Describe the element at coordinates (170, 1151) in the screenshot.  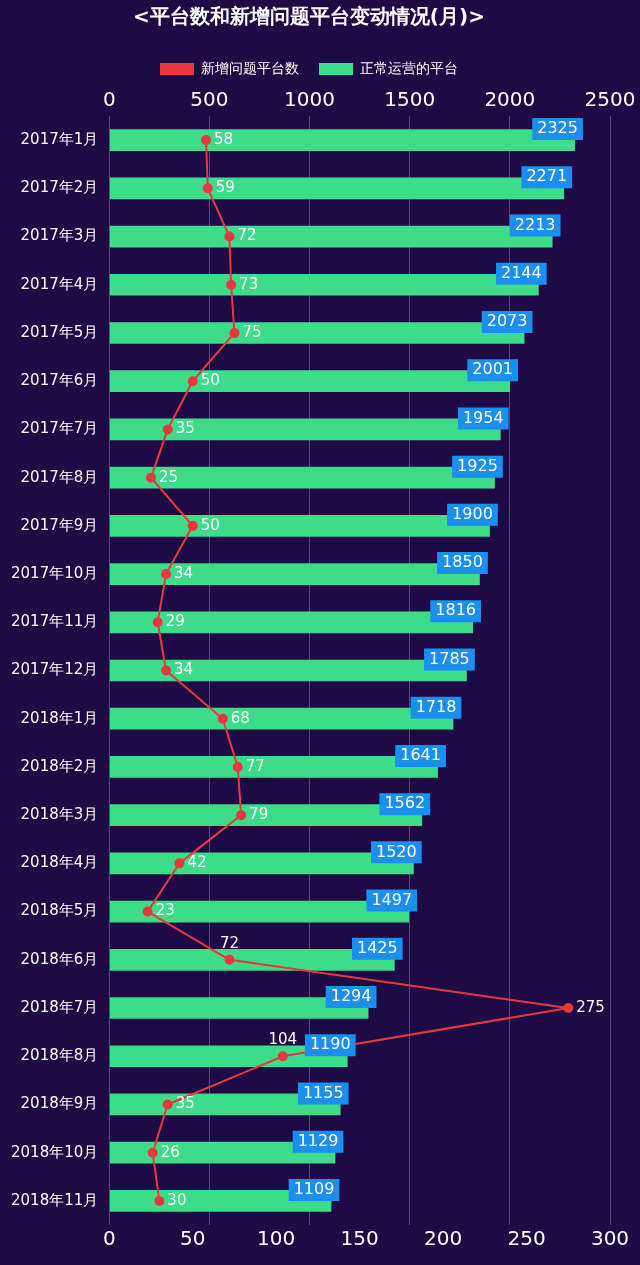
I see `data-label: 26` at that location.